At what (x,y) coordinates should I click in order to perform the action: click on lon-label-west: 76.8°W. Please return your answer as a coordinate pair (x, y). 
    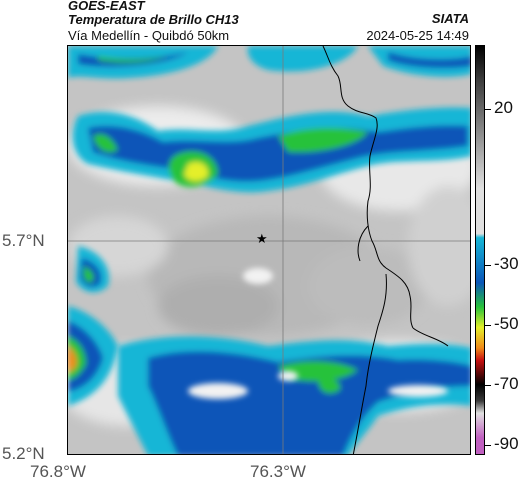
    Looking at the image, I should click on (58, 471).